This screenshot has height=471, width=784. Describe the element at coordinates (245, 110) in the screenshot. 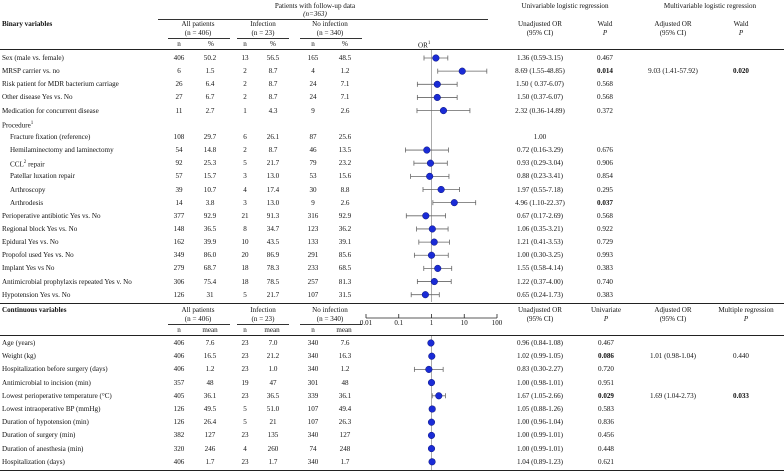

I see `binary-cell-n-inf: 1` at that location.